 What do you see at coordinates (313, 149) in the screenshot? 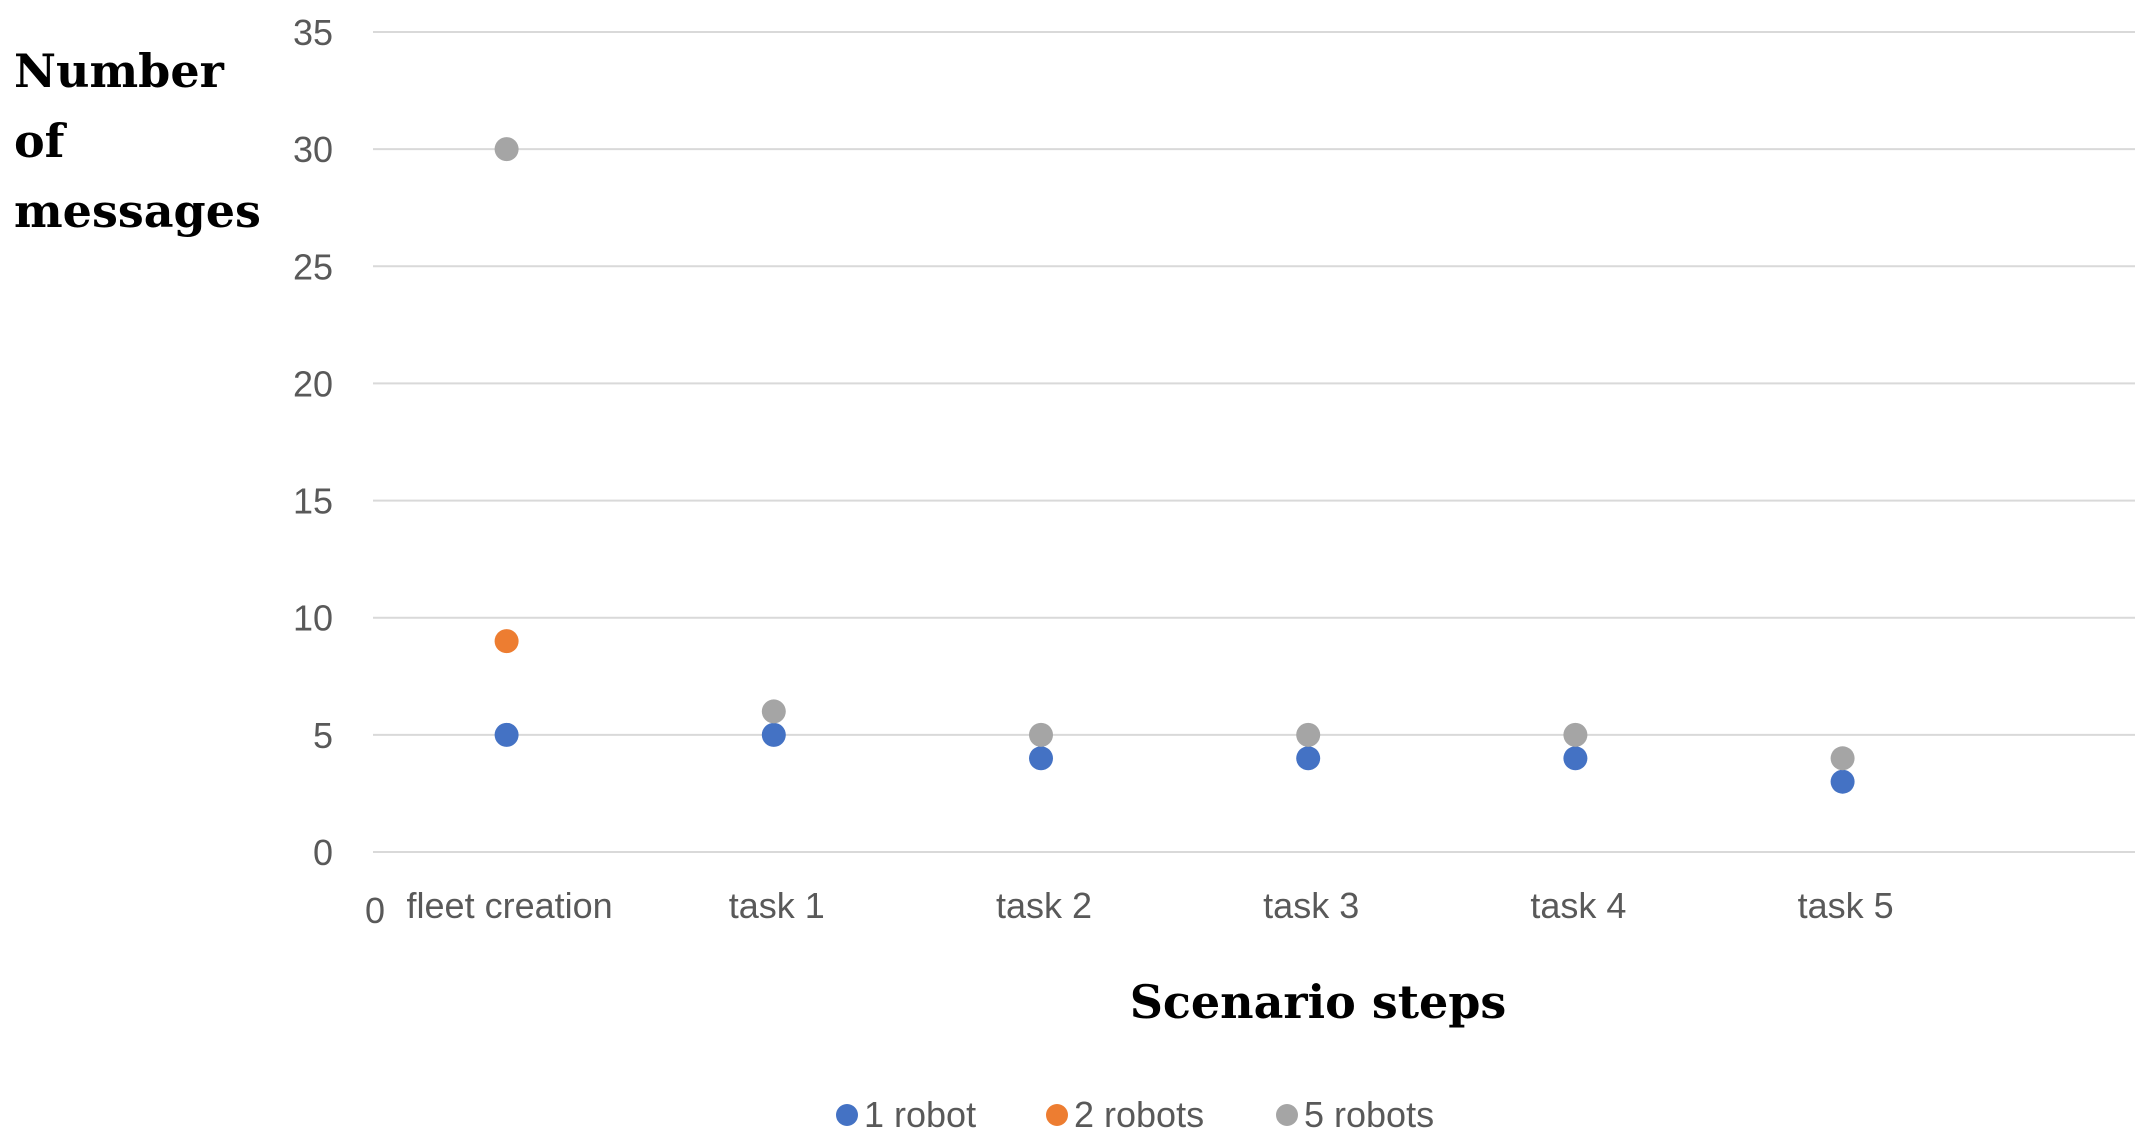
I see `y-tick-label-30: 30` at bounding box center [313, 149].